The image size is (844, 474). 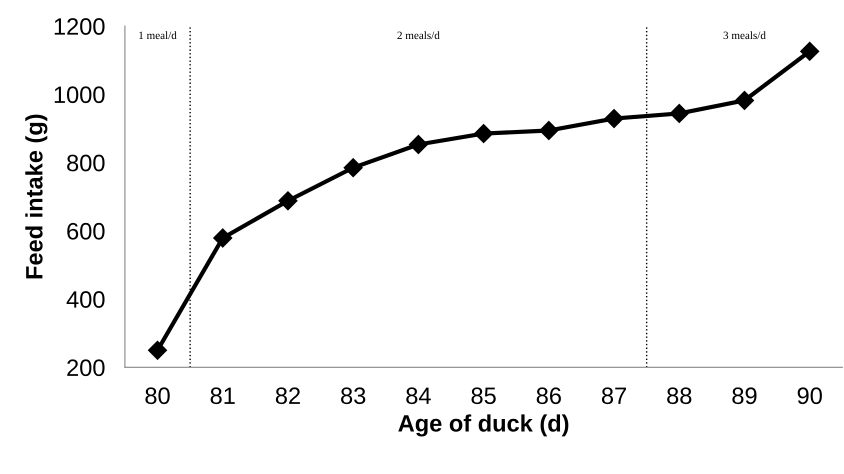 What do you see at coordinates (483, 425) in the screenshot?
I see `x-axis-title: Age of duck (d)` at bounding box center [483, 425].